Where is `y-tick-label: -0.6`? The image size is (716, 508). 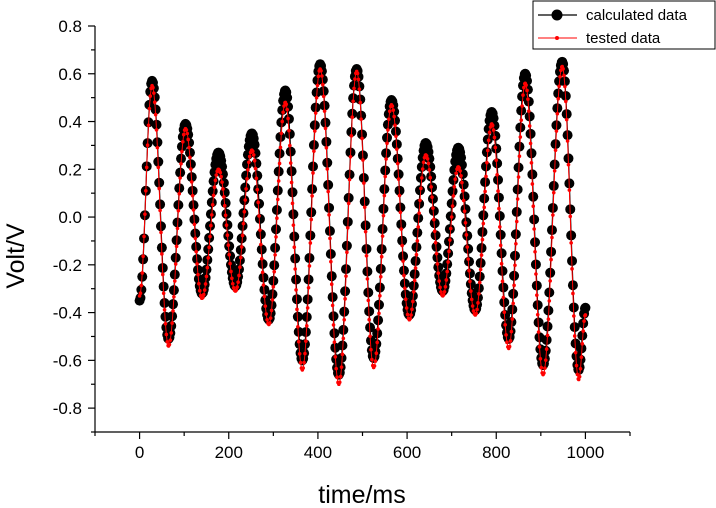 y-tick-label: -0.6 is located at coordinates (67, 360).